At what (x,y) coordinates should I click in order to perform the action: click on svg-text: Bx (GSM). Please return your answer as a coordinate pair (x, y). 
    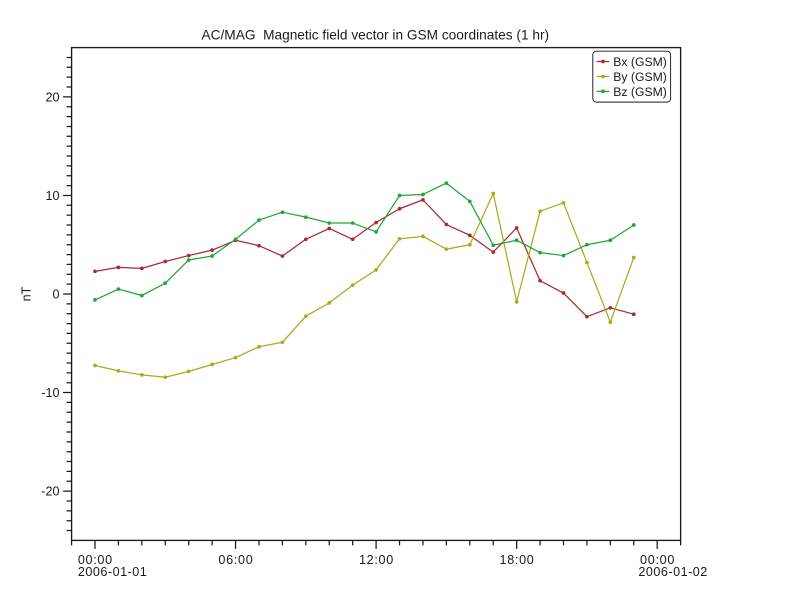
    Looking at the image, I should click on (640, 62).